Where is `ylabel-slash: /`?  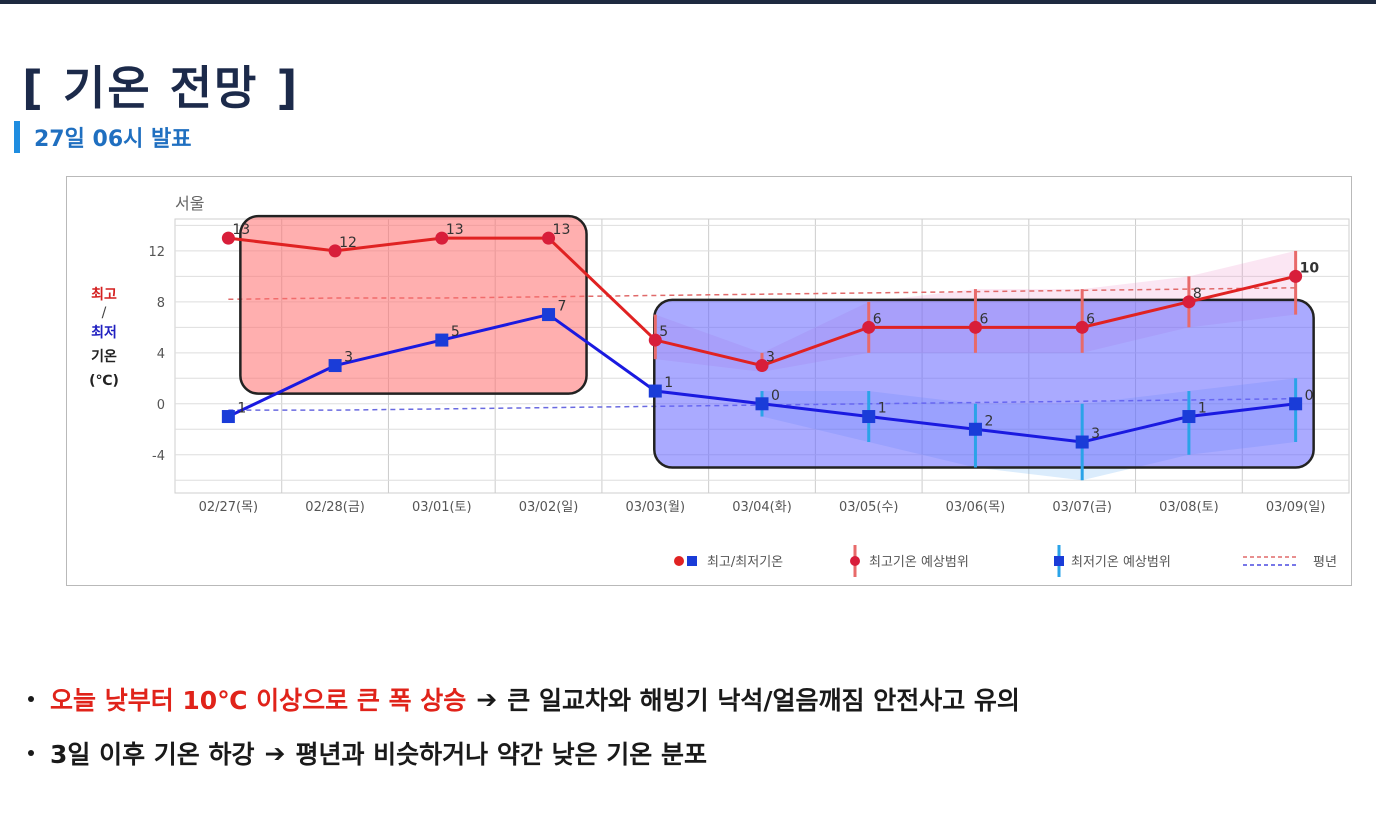 ylabel-slash: / is located at coordinates (104, 313).